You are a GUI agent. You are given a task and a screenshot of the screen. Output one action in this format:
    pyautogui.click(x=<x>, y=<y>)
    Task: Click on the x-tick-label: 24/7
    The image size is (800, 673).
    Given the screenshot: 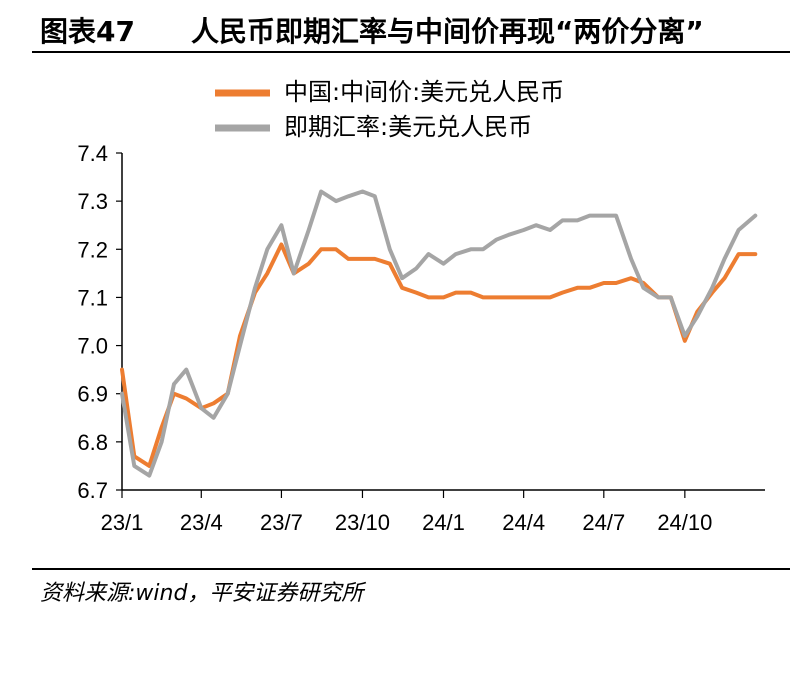 What is the action you would take?
    pyautogui.click(x=603, y=522)
    